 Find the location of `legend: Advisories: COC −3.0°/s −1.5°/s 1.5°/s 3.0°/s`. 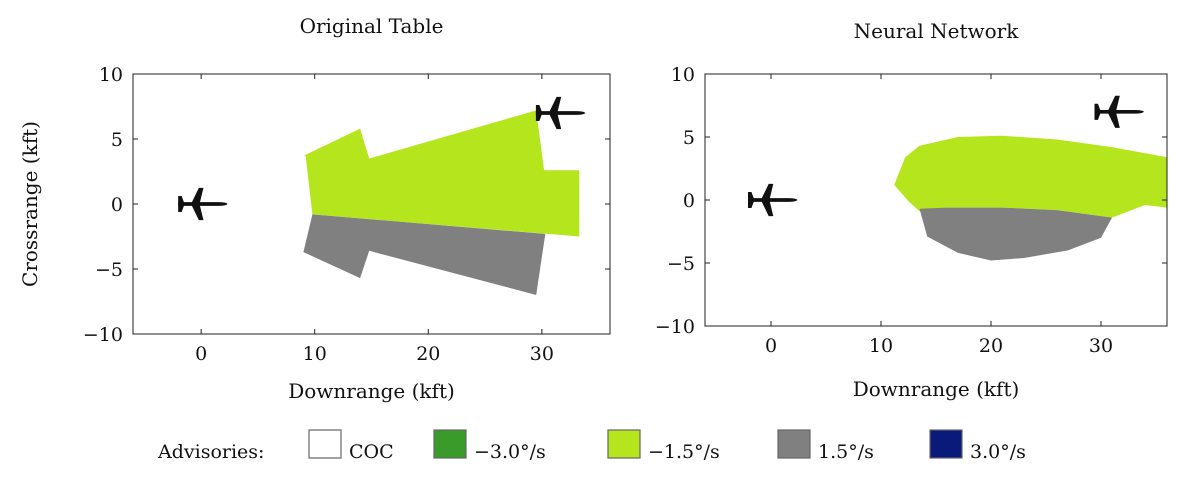

legend: Advisories: COC −3.0°/s −1.5°/s 1.5°/s 3.0°/s is located at coordinates (591, 446).